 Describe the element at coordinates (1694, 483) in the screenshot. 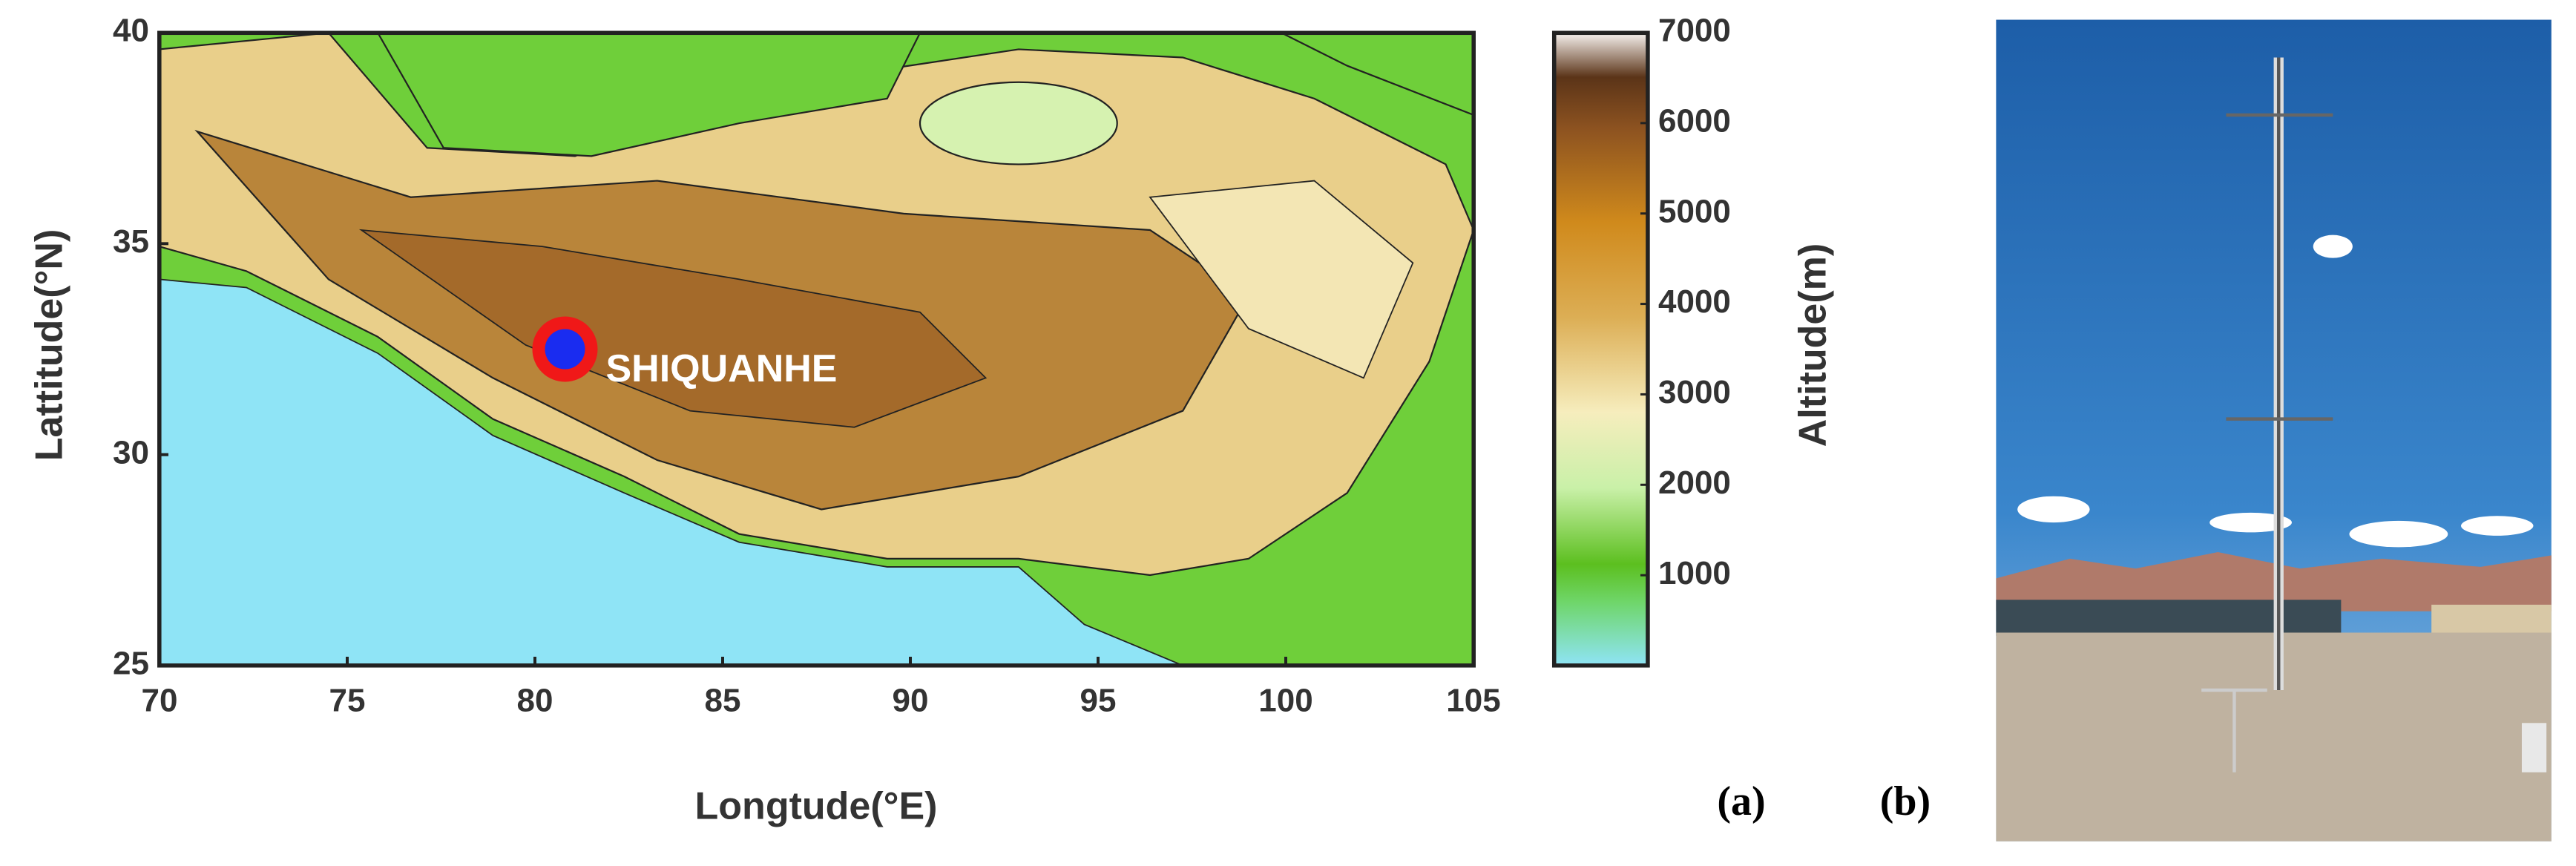

I see `colorbar-tick-label: 2000` at that location.